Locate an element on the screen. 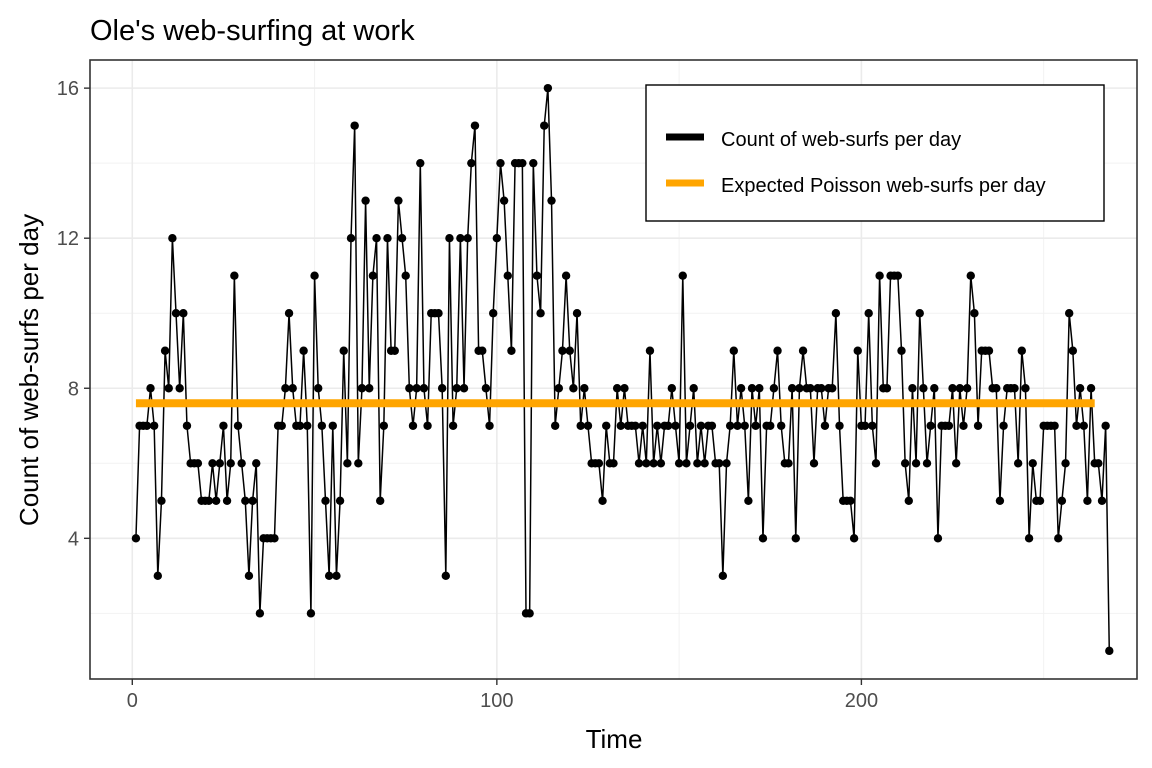 This screenshot has width=1152, height=768. y-tick-label: 16 is located at coordinates (68, 89).